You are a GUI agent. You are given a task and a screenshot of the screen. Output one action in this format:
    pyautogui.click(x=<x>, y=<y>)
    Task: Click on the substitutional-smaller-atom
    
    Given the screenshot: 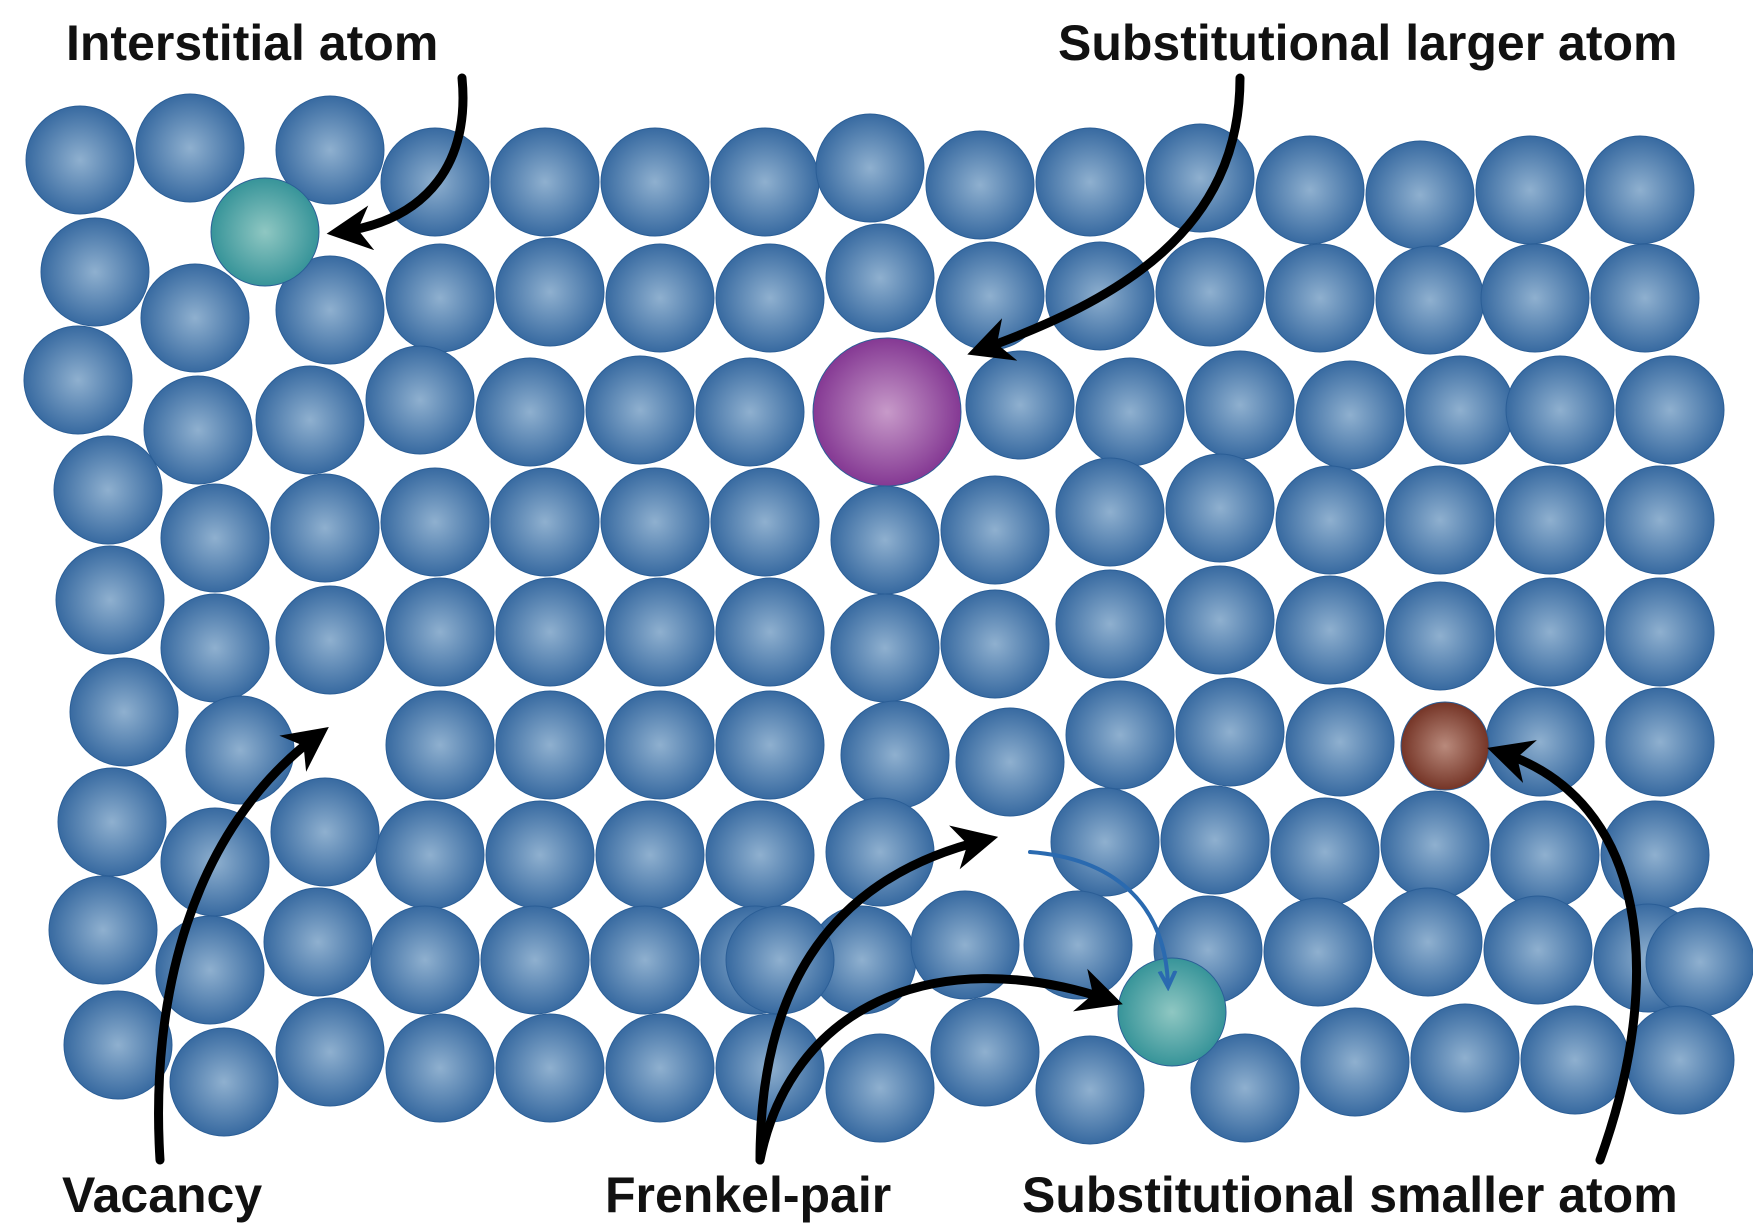 What is the action you would take?
    pyautogui.click(x=1445, y=746)
    